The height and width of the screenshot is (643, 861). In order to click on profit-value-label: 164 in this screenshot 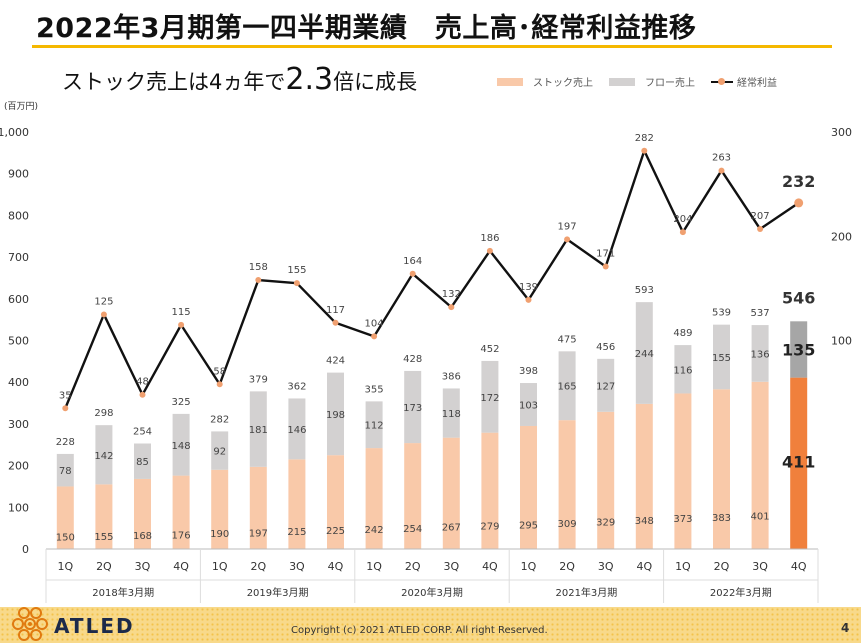, I will do `click(412, 261)`.